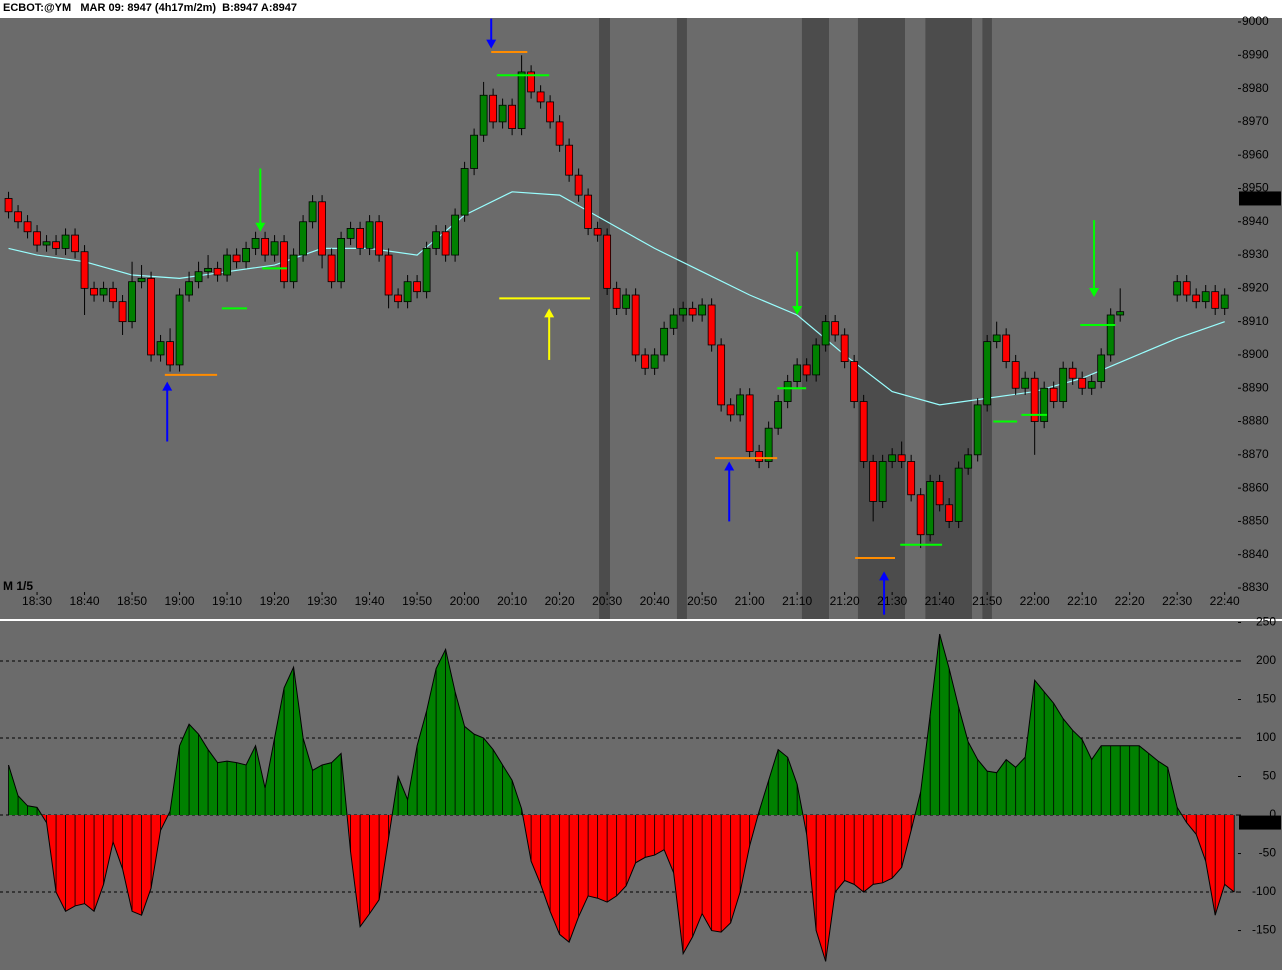  Describe the element at coordinates (1266, 737) in the screenshot. I see `y-tick-label: 100` at that location.